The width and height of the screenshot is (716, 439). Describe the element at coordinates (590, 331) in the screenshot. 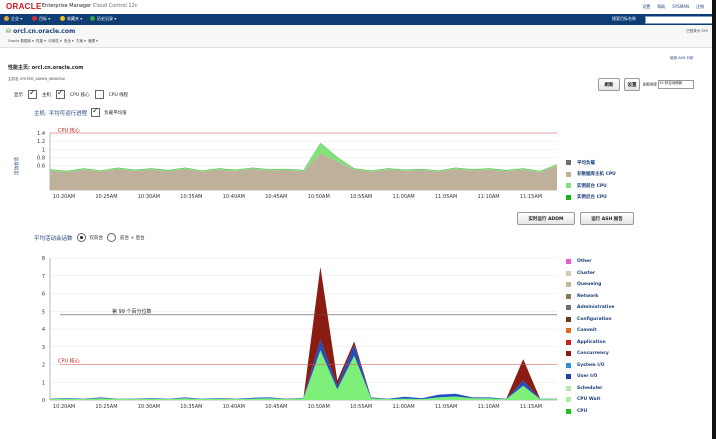

I see `legend-item-commit: Commit` at that location.